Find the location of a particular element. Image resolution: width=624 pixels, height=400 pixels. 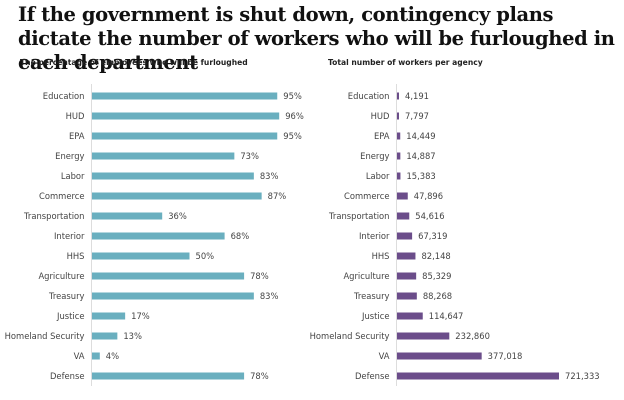

right-value-label: 47,896 is located at coordinates (428, 196).